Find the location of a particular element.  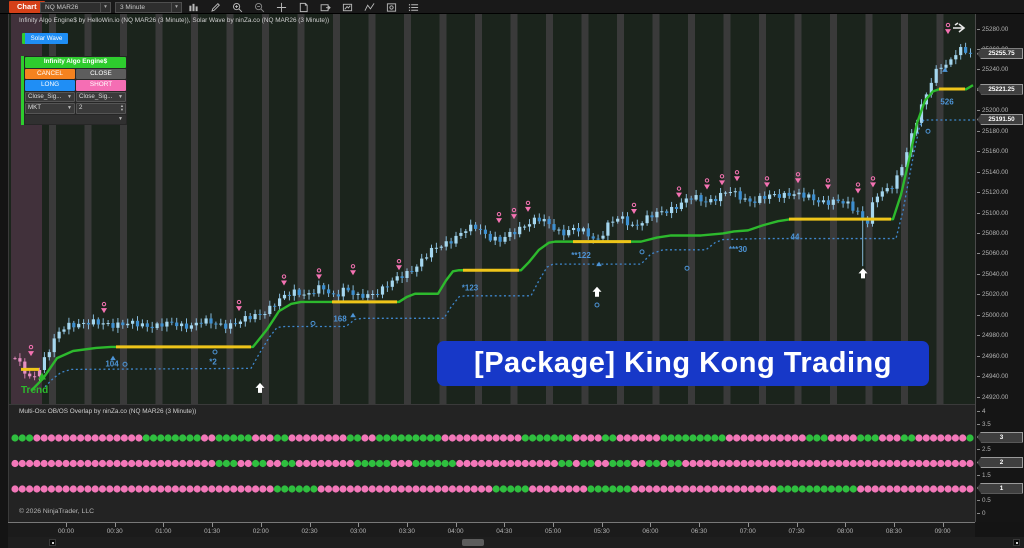

price-axis-tick: 25060.00 is located at coordinates (992, 254).